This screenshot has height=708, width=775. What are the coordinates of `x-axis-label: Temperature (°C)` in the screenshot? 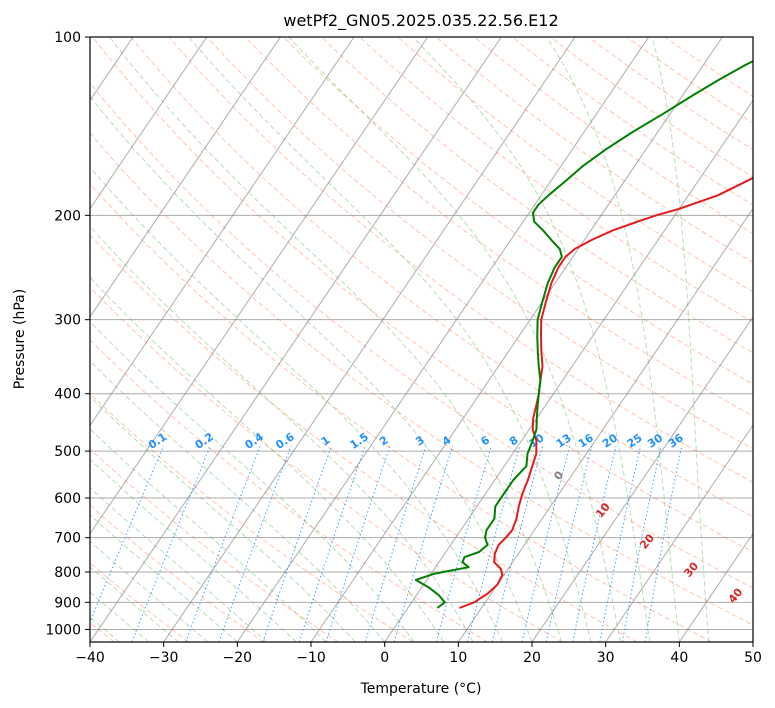 It's located at (421, 689).